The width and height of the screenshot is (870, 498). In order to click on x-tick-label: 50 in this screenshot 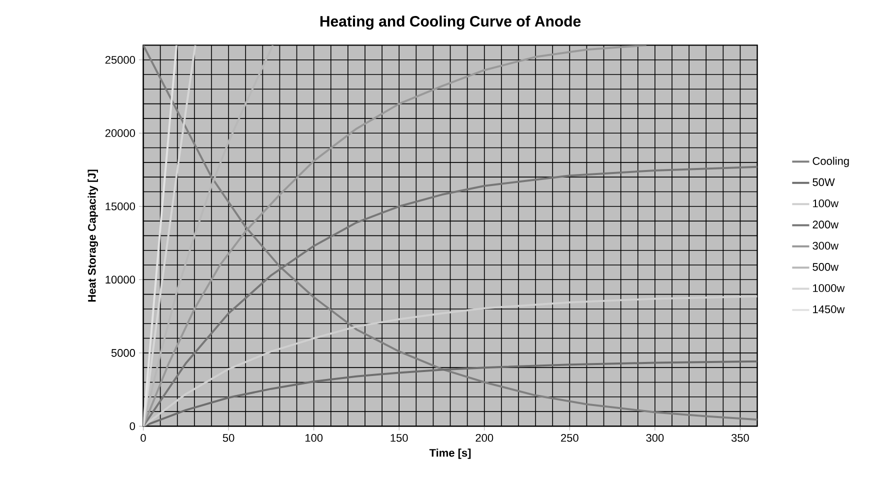, I will do `click(228, 438)`.